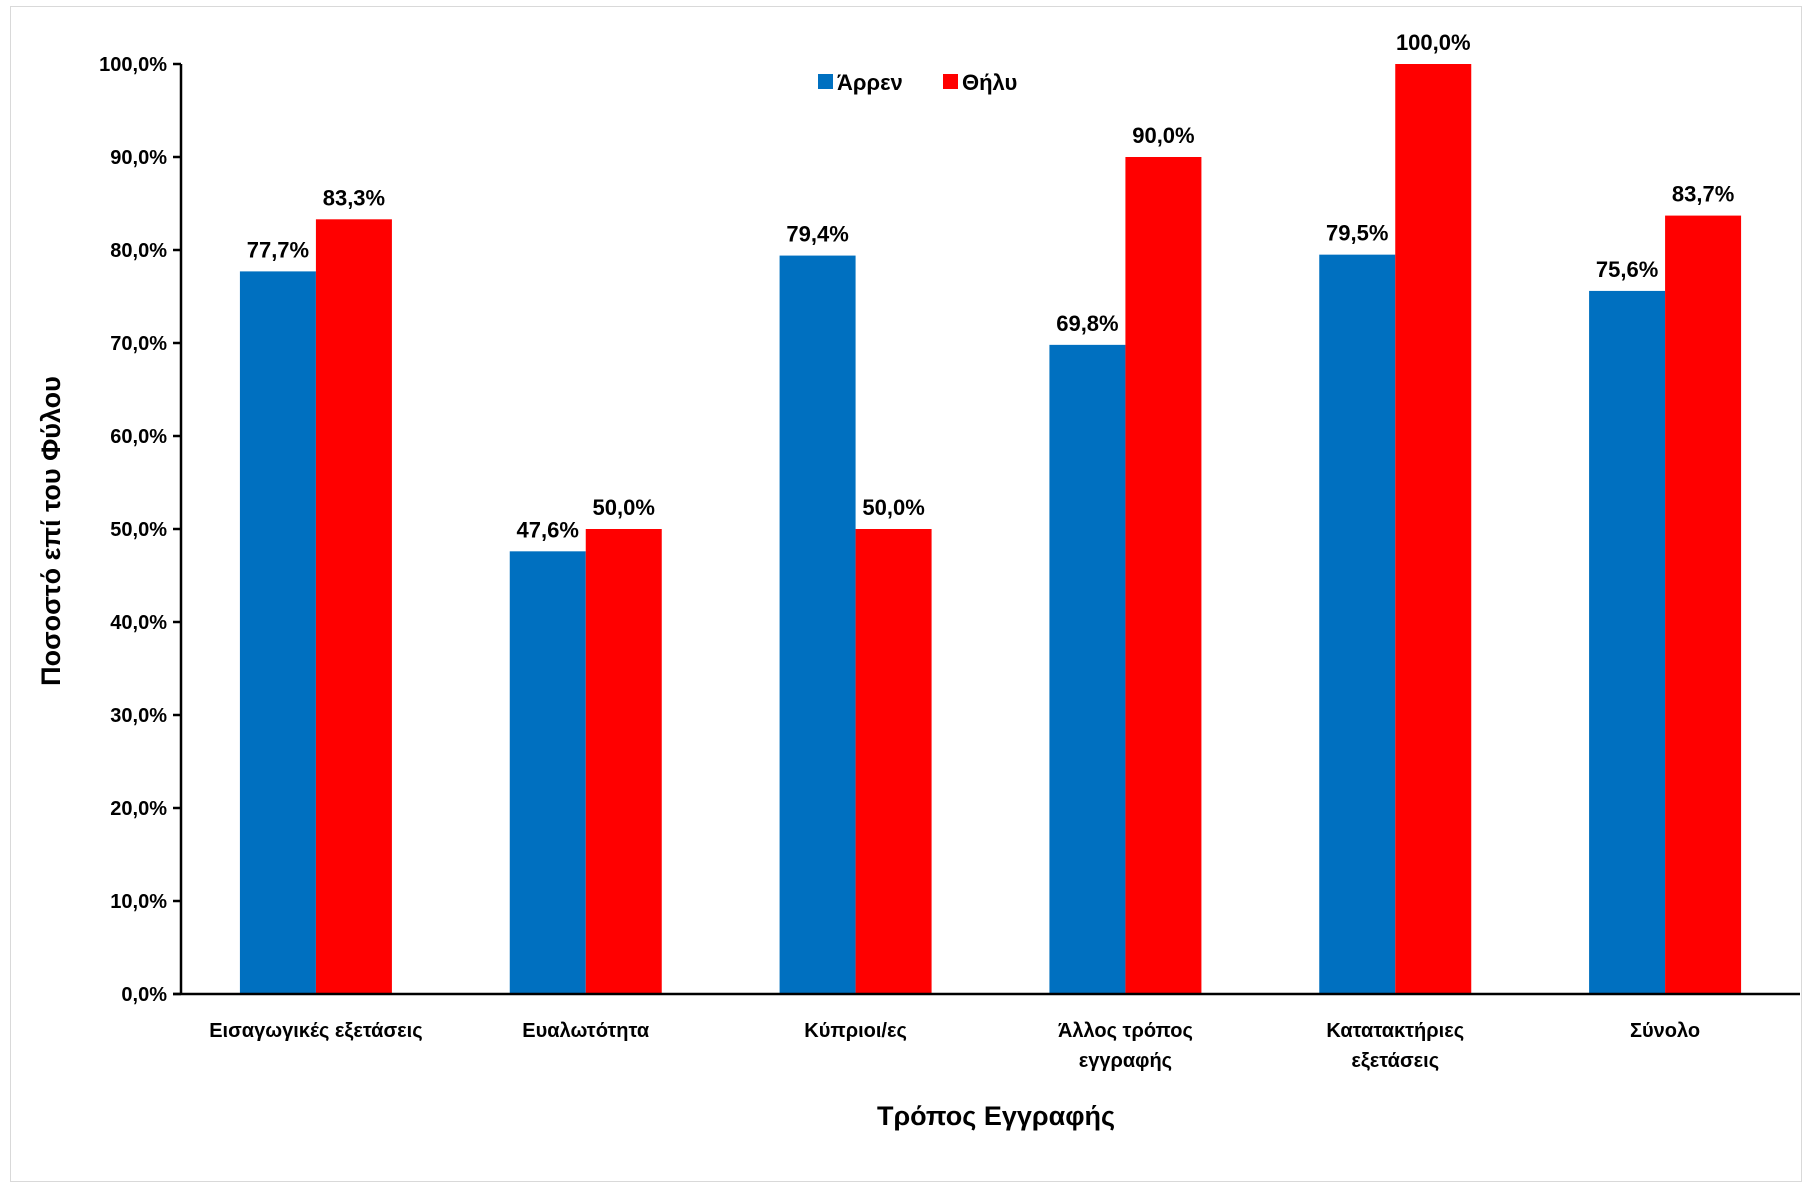 The height and width of the screenshot is (1188, 1811). Describe the element at coordinates (586, 1031) in the screenshot. I see `x-tick-label-1-0: Ευαλωτότητα` at that location.